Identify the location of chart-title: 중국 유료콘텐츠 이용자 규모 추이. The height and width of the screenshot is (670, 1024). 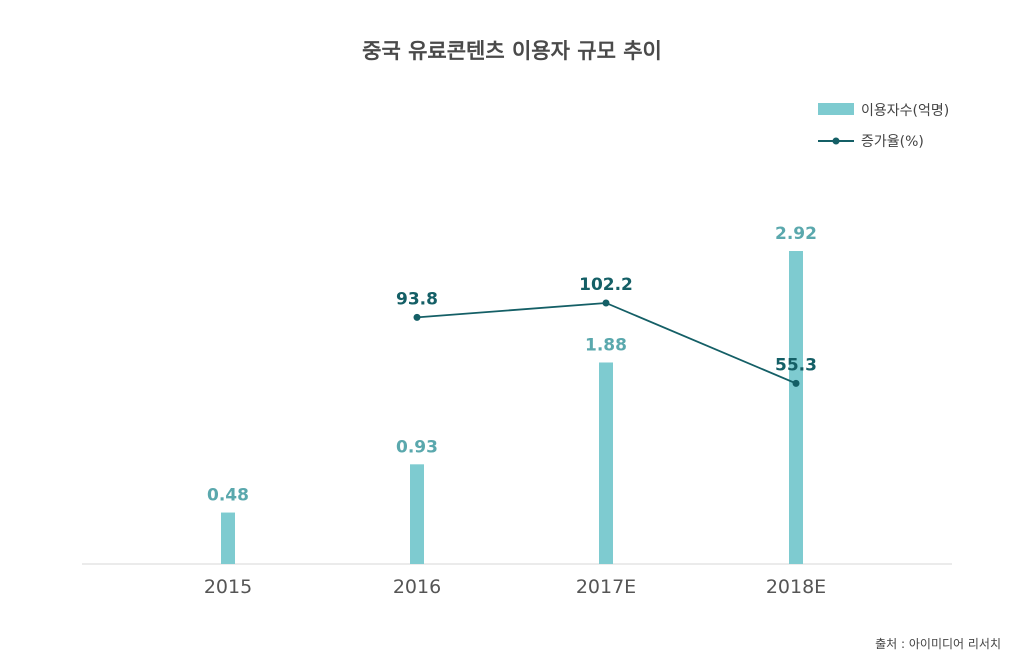
(512, 51).